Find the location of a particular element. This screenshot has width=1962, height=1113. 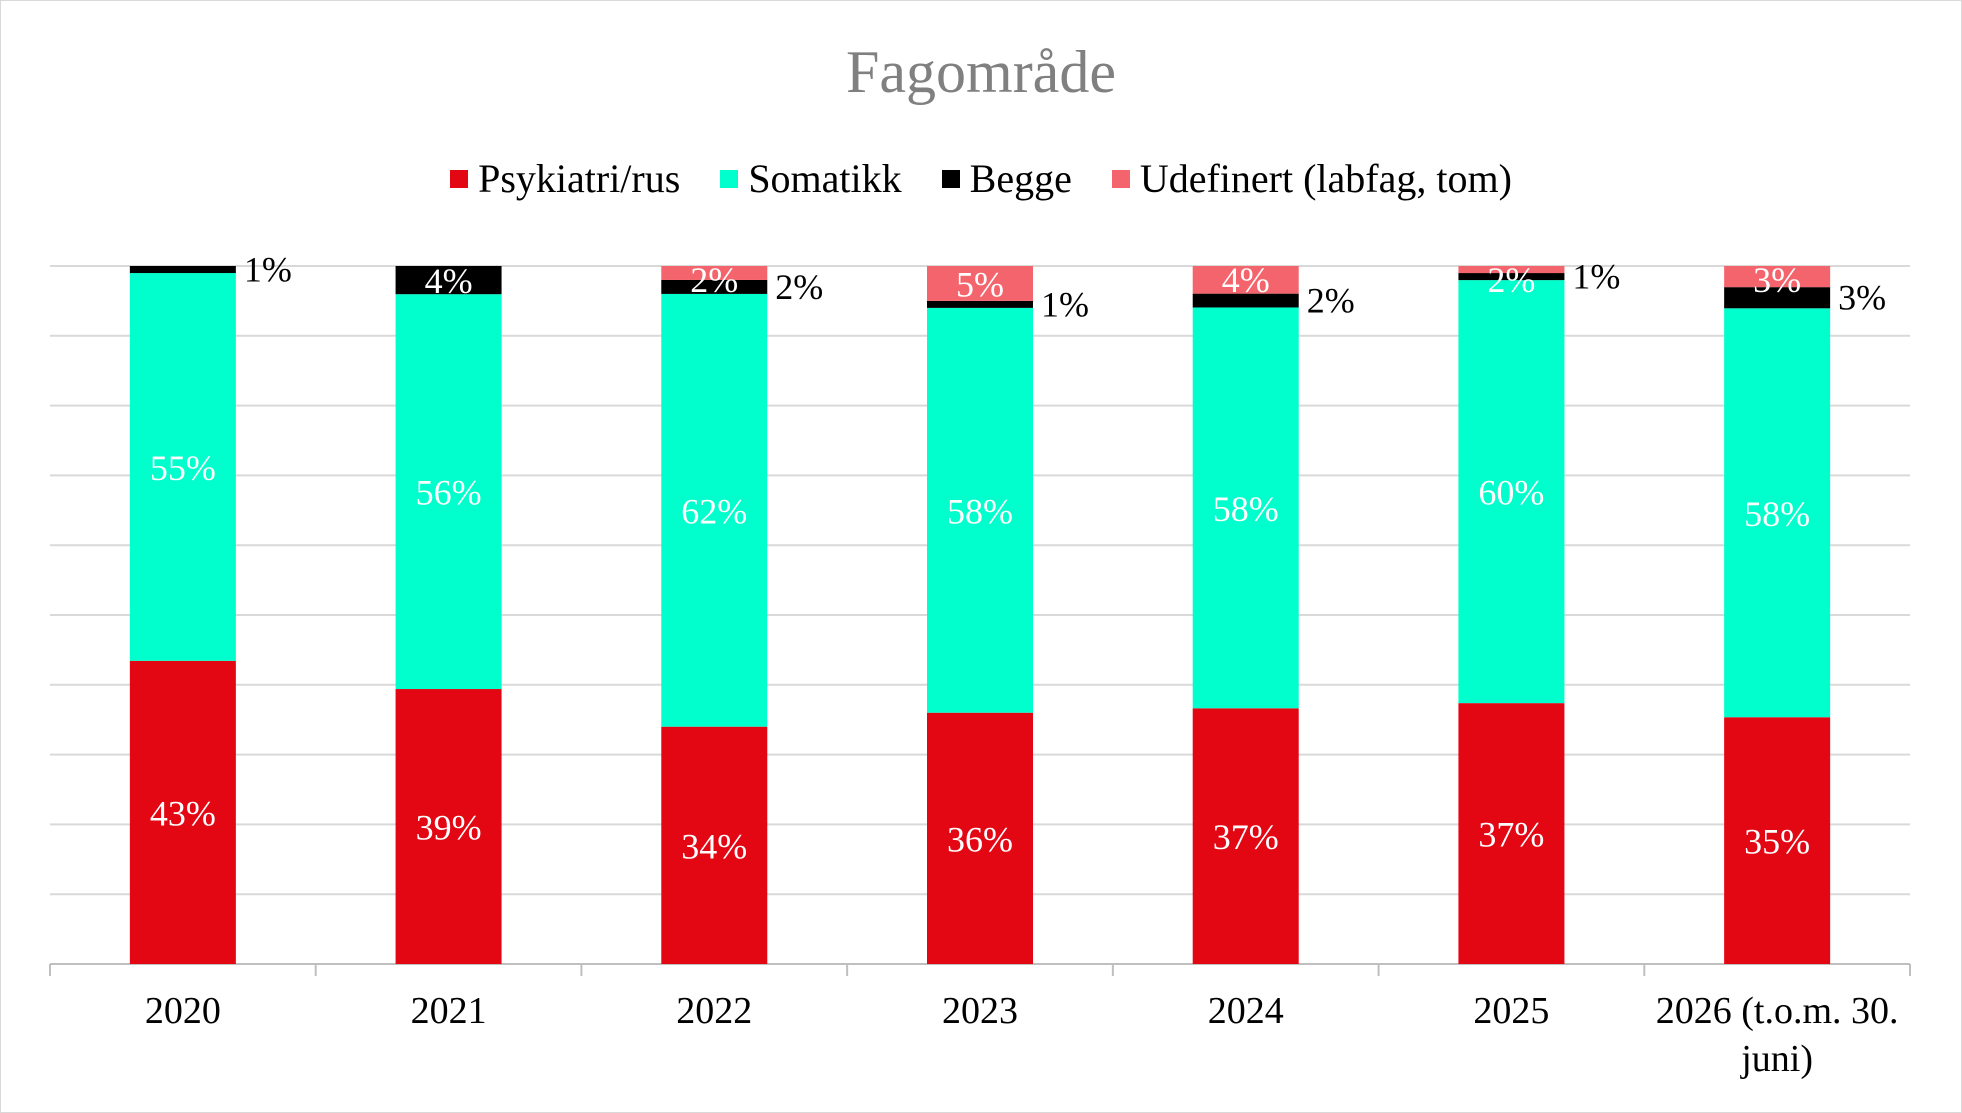

data-label: 5% is located at coordinates (980, 284).